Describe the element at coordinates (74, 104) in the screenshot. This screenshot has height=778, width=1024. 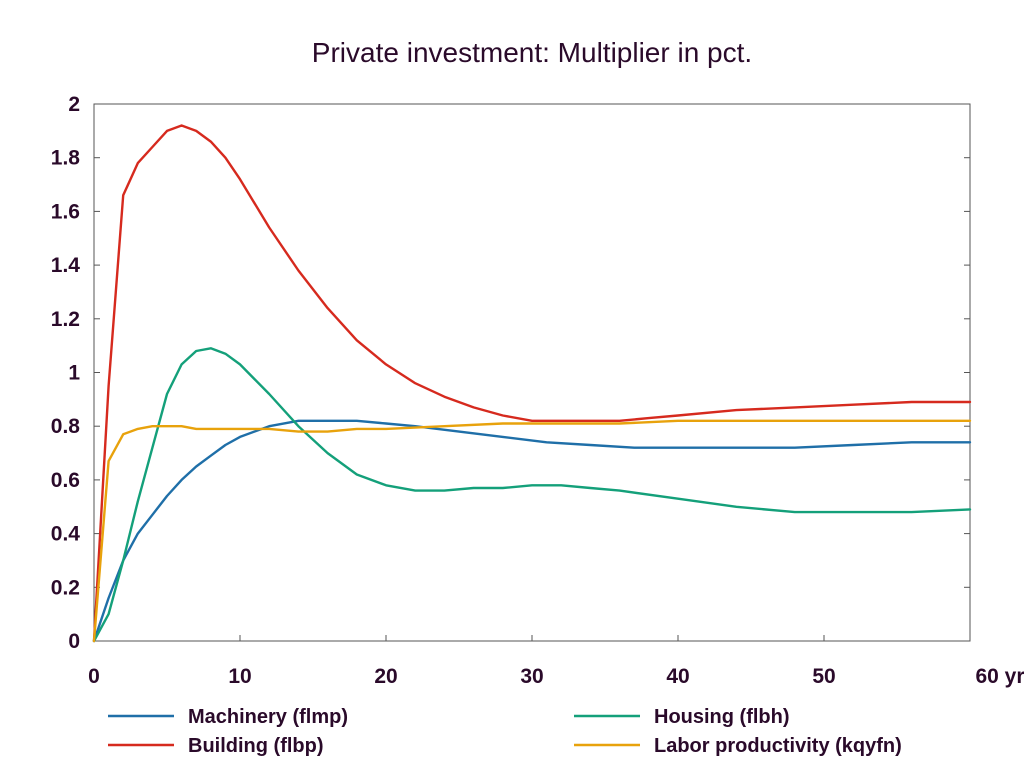
I see `y-tick-label: 2` at that location.